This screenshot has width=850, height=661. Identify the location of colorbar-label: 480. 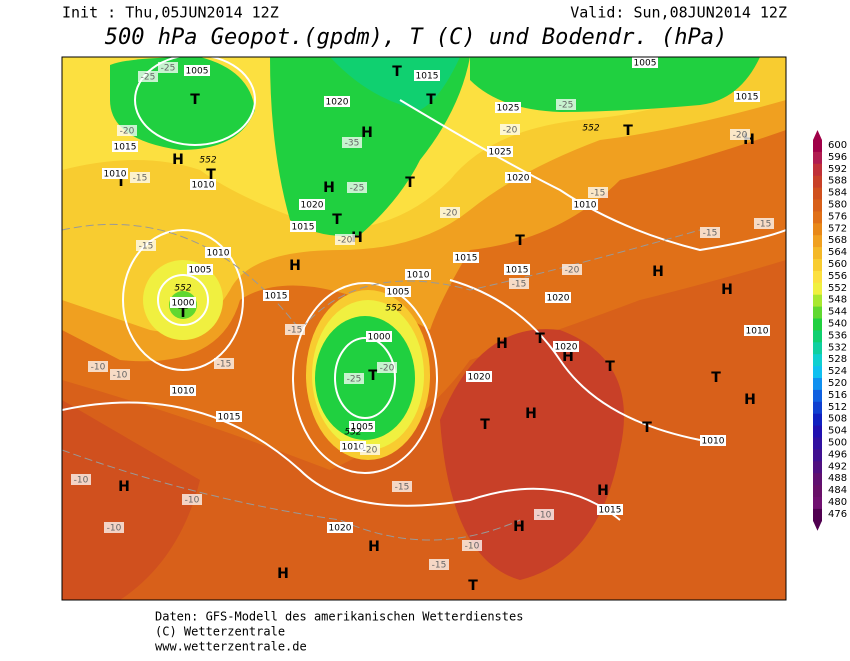
(837, 502).